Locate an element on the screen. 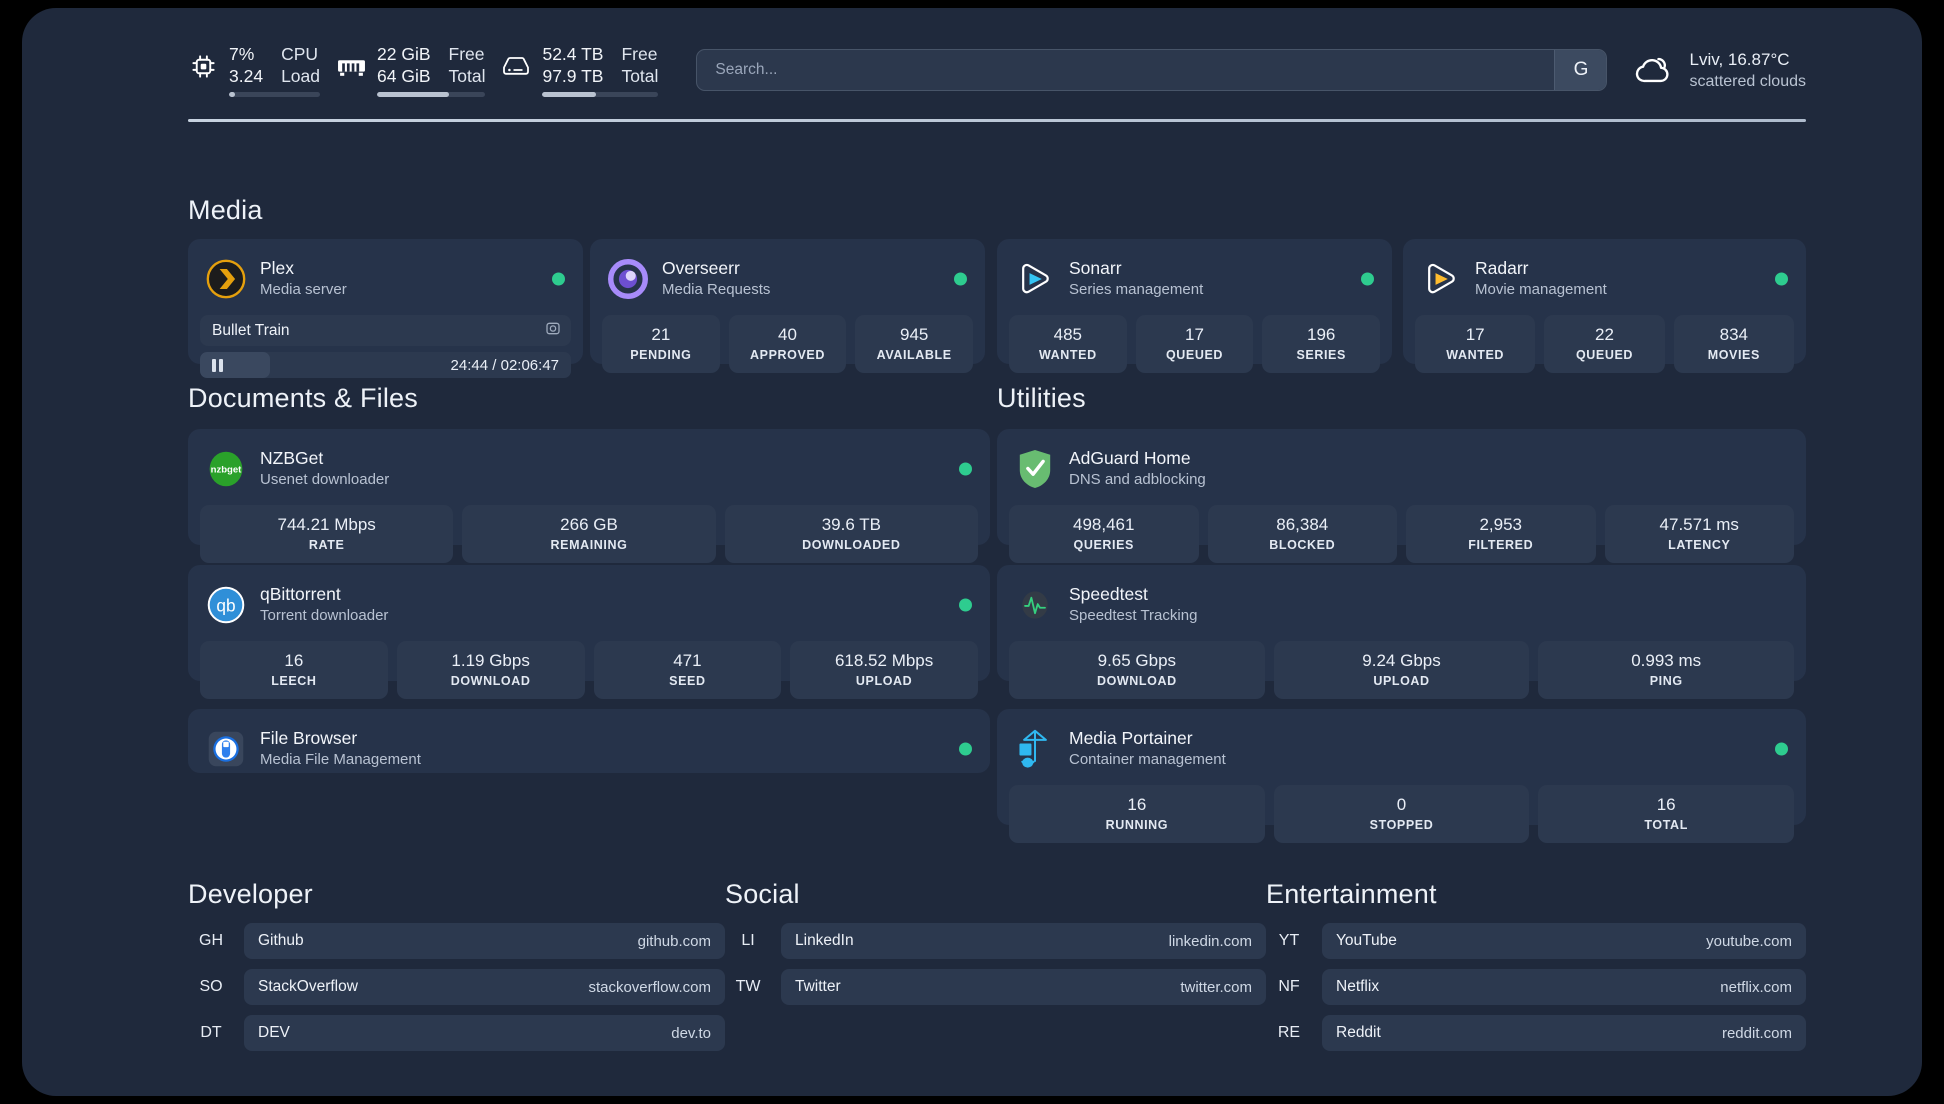  stat-body: 52.4 TB 97.9 TB Free Total is located at coordinates (600, 70).